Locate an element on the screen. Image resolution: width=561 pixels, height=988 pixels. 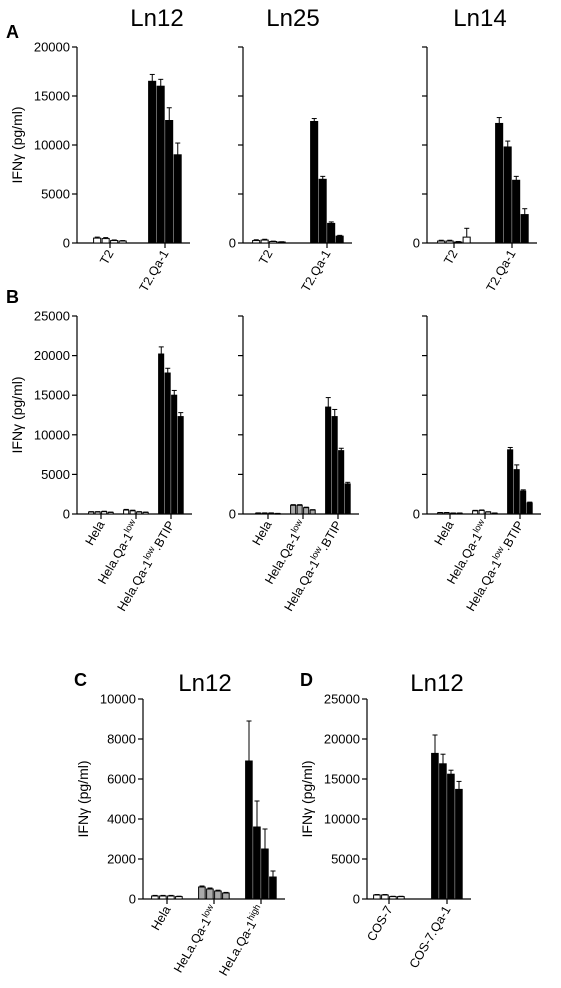
category-name: COS-7.Qa-1 is located at coordinates (430, 936).